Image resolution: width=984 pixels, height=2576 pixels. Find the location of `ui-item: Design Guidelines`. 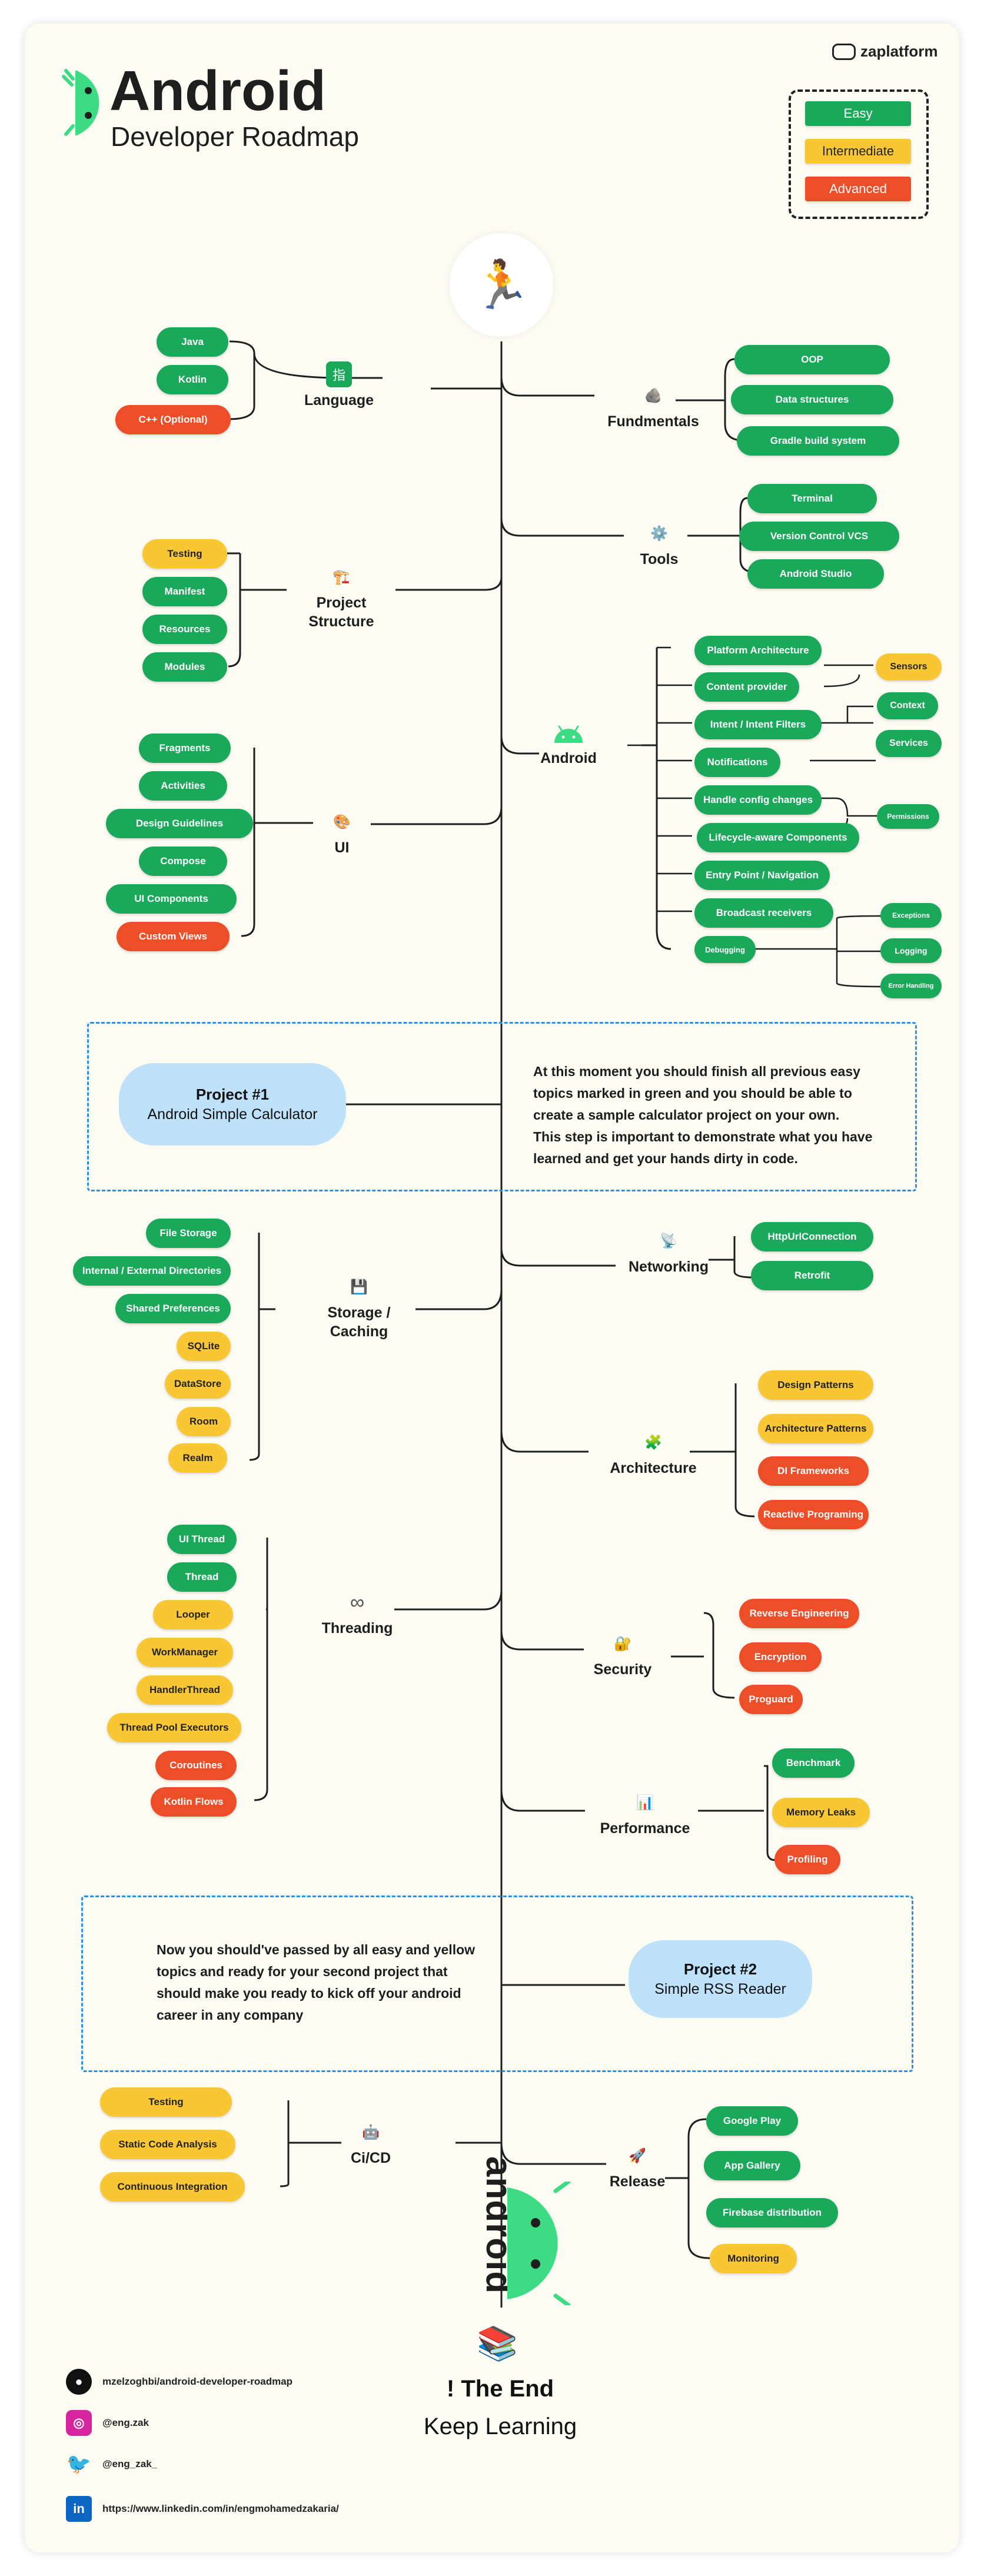

ui-item: Design Guidelines is located at coordinates (179, 823).